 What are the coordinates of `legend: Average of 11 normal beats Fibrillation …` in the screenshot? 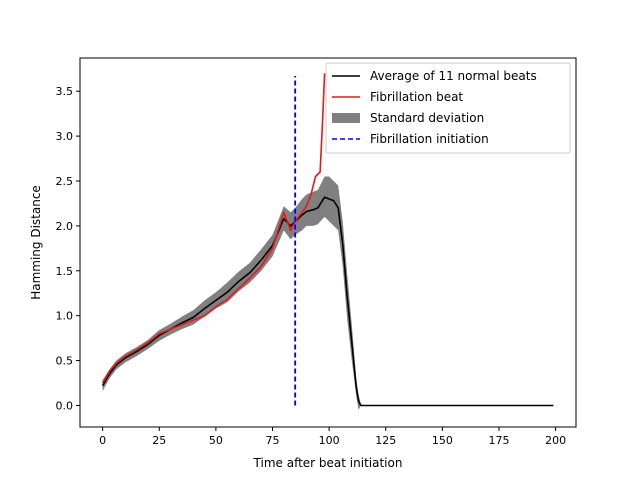 It's located at (448, 108).